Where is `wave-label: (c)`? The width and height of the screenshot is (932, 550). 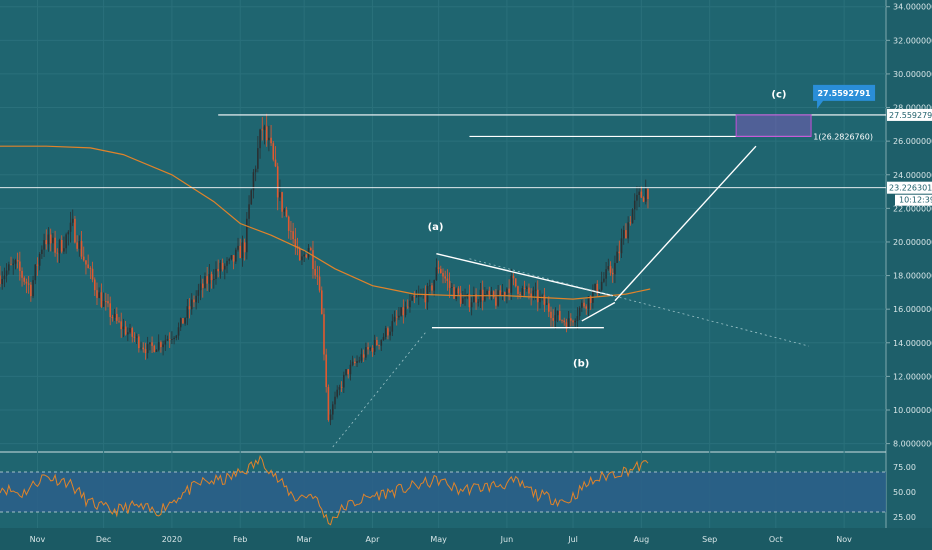 wave-label: (c) is located at coordinates (778, 94).